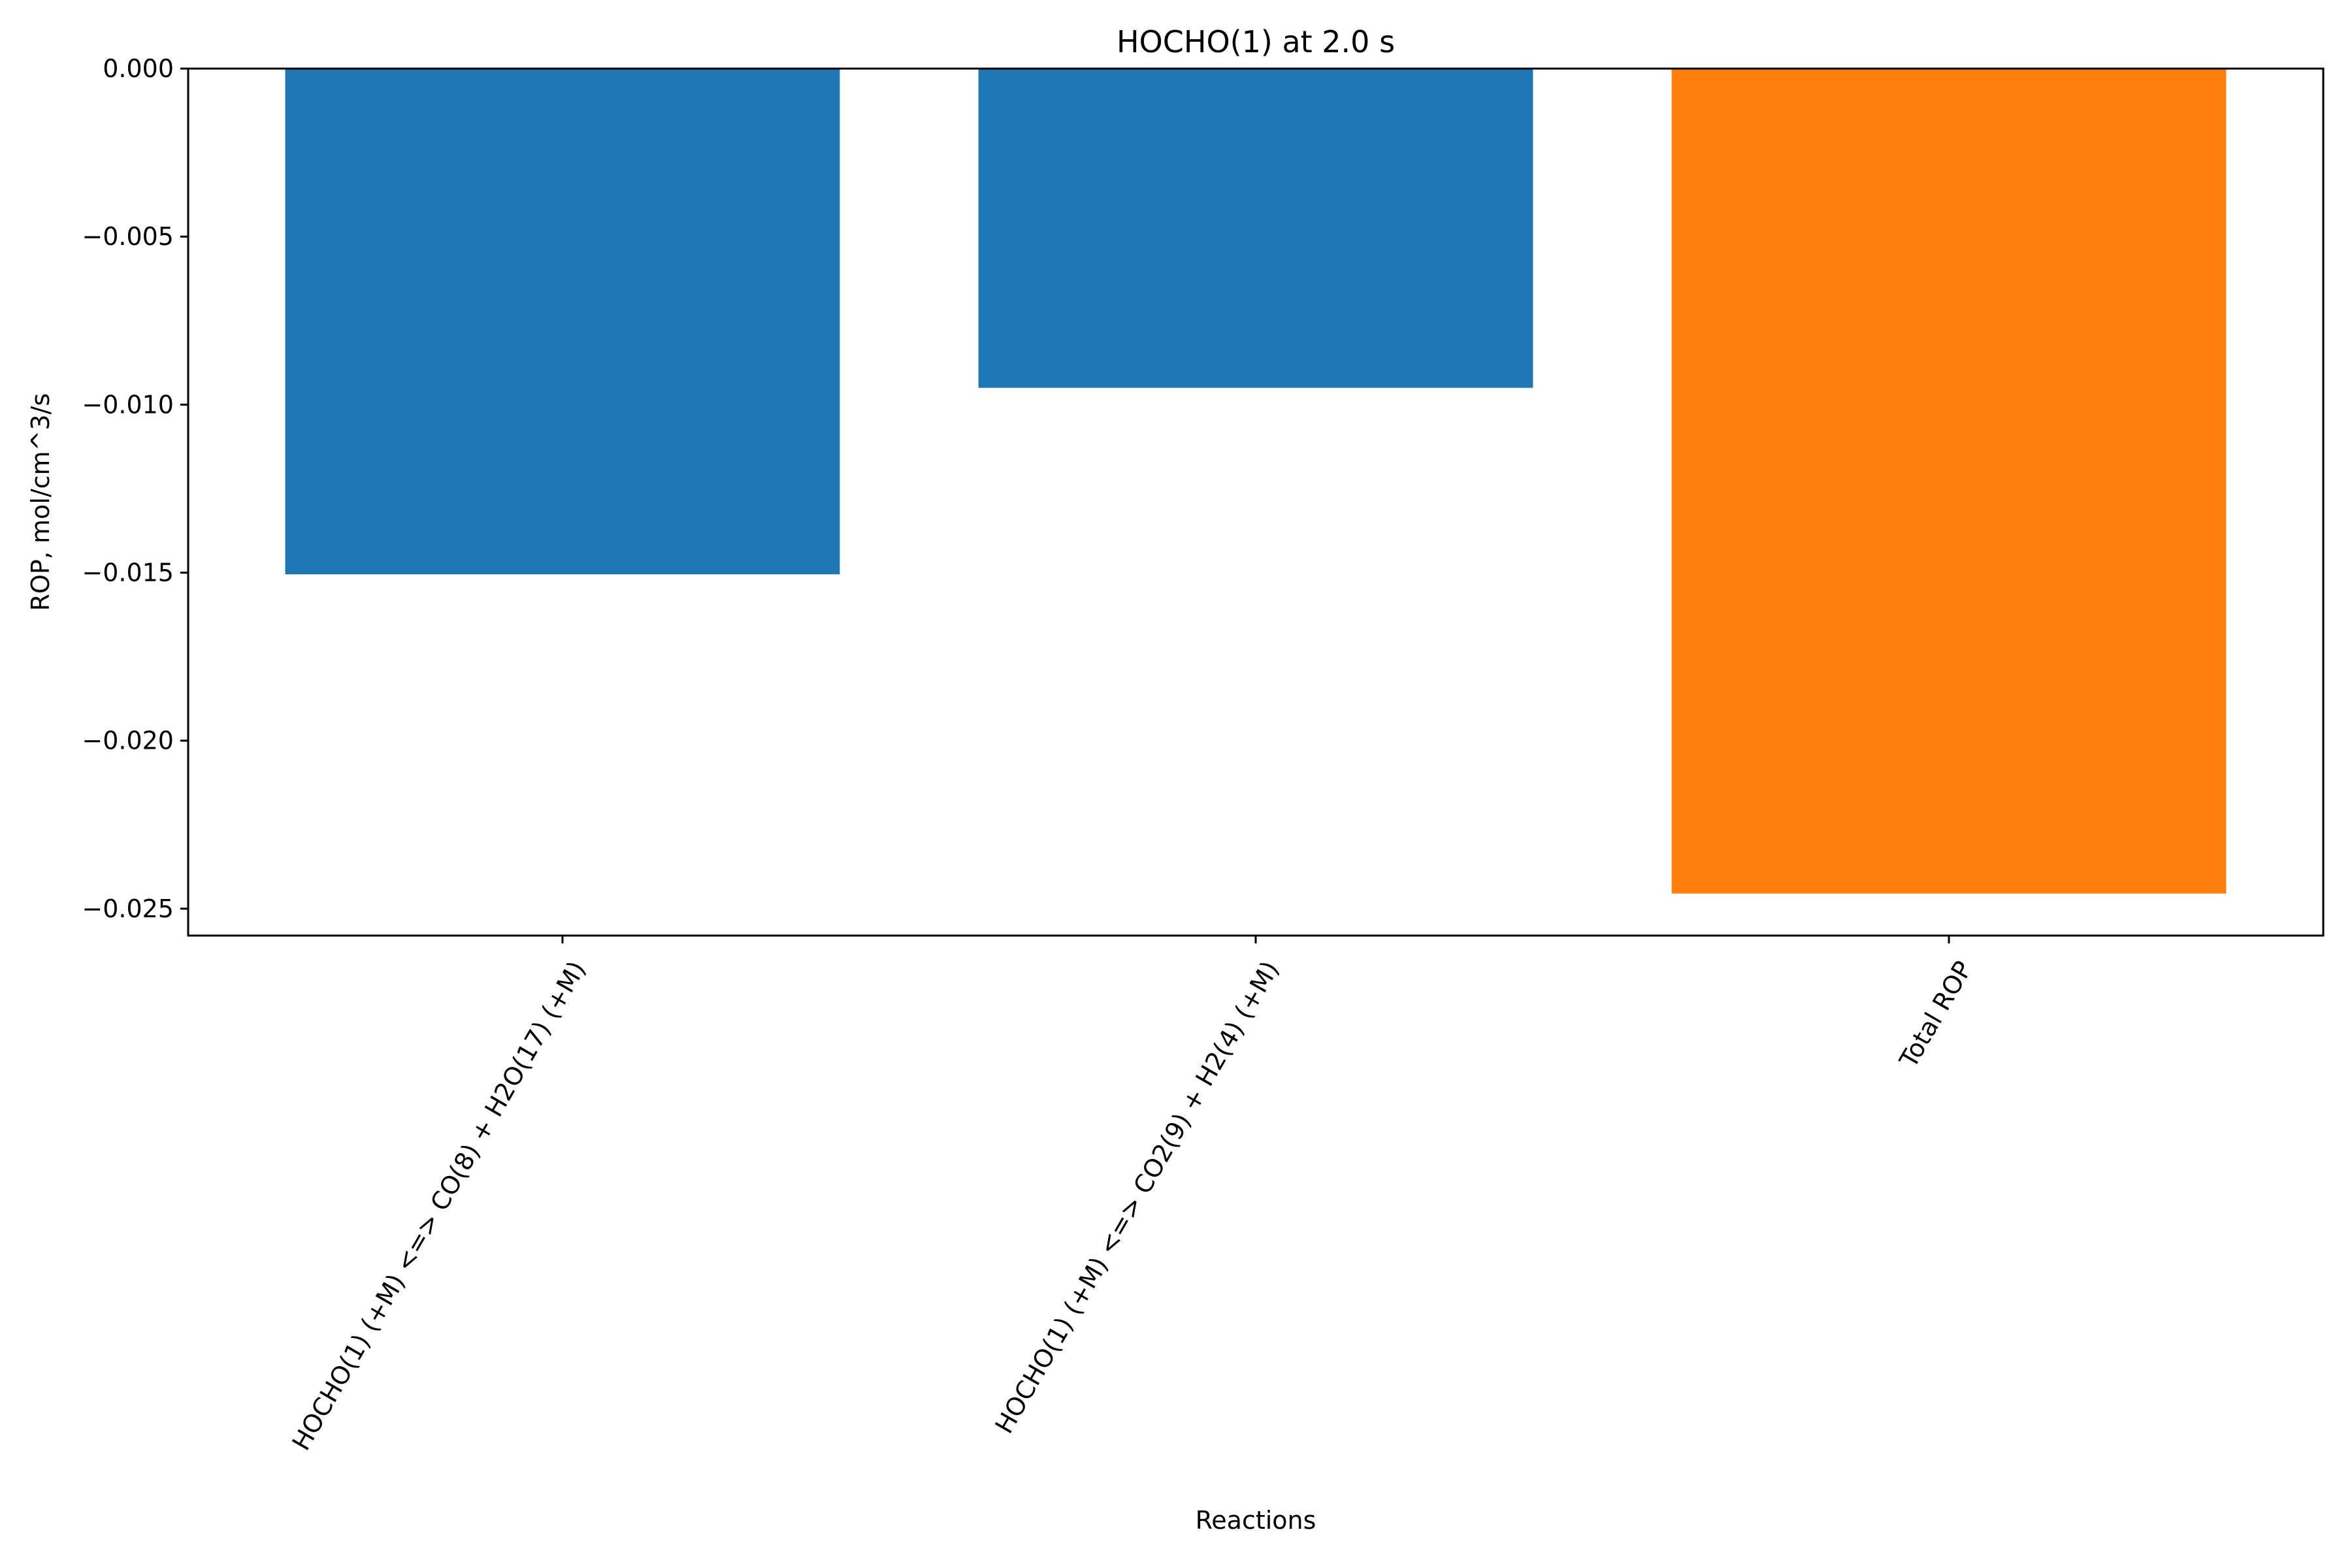  What do you see at coordinates (1256, 1520) in the screenshot?
I see `x-axis-label: Reactions` at bounding box center [1256, 1520].